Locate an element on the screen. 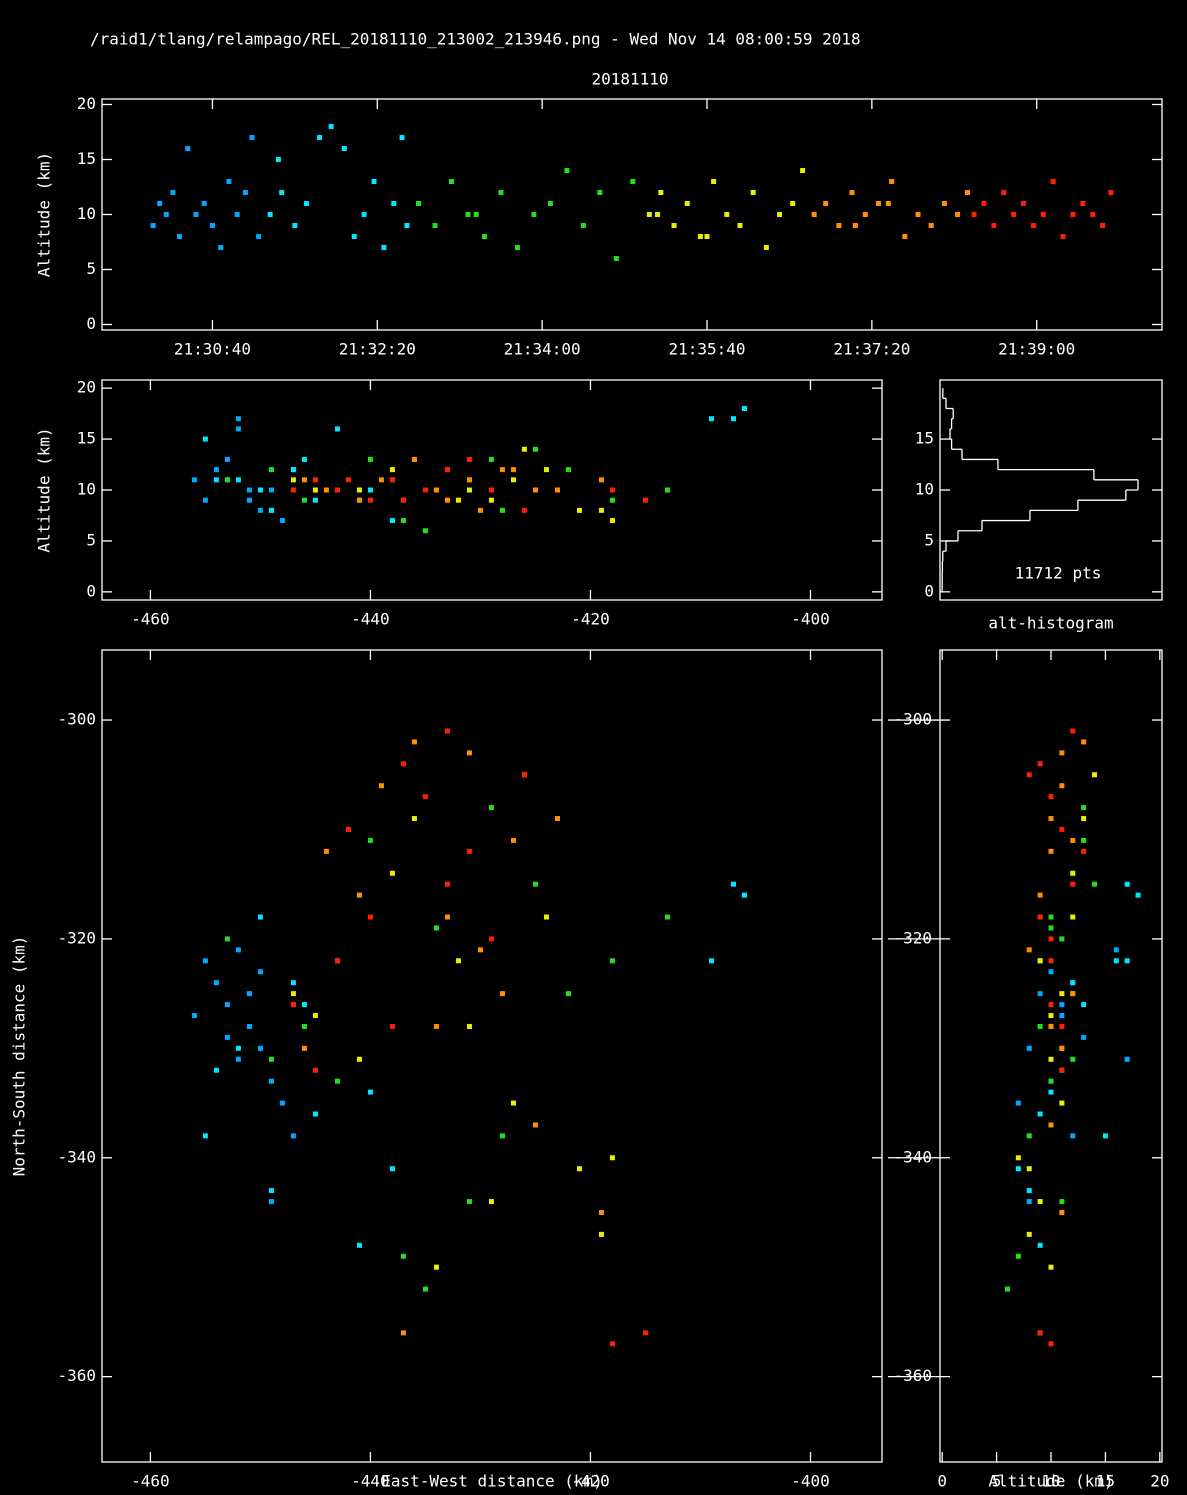 This screenshot has height=1495, width=1187. y-tick-label: -320 is located at coordinates (76, 937).